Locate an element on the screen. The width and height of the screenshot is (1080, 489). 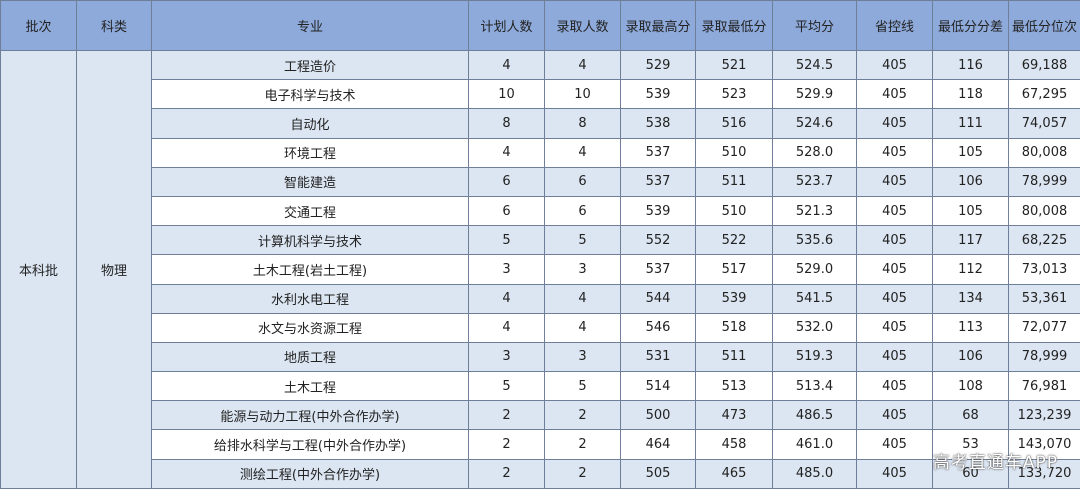
table-cell: 528.0 is located at coordinates (815, 152).